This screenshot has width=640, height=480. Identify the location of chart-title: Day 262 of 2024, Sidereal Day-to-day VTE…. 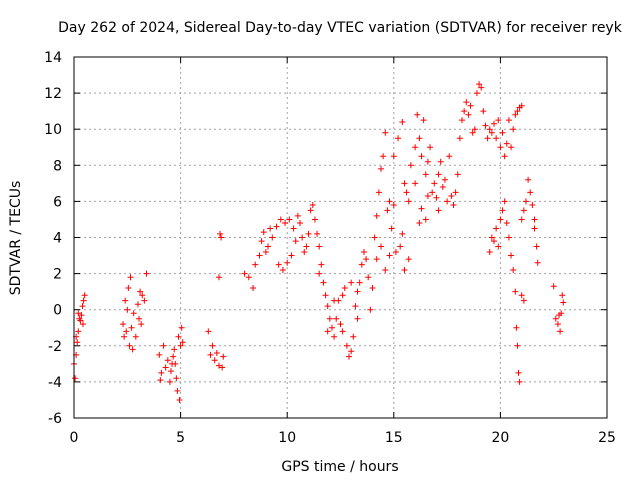
(340, 28).